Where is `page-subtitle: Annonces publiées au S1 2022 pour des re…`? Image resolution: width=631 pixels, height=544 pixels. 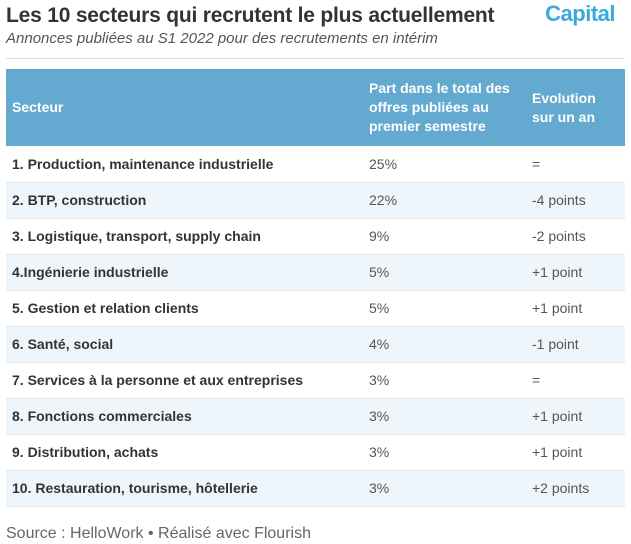 page-subtitle: Annonces publiées au S1 2022 pour des re… is located at coordinates (222, 38).